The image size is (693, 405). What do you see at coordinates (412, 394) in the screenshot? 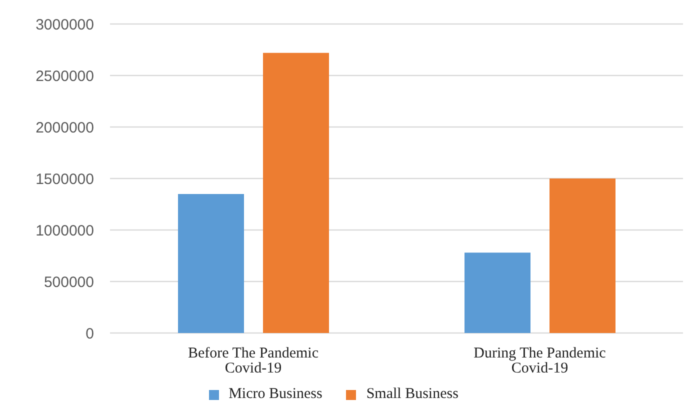
I see `legend-label: Small Business` at bounding box center [412, 394].